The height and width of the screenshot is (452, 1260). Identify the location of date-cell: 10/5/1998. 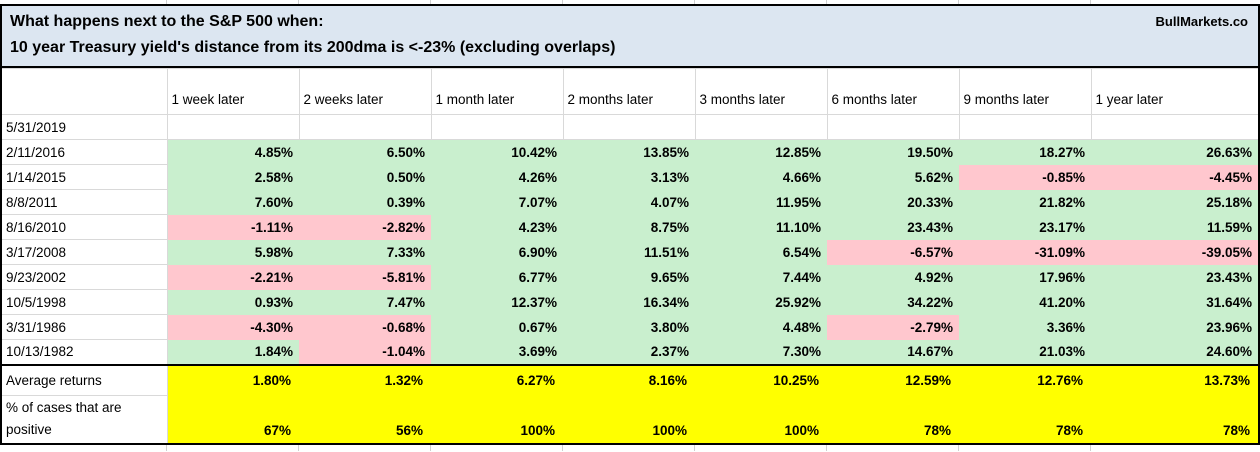
(84, 302).